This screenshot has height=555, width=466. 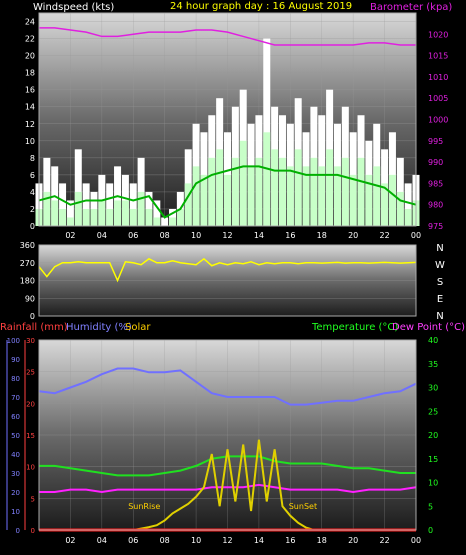 What do you see at coordinates (30, 73) in the screenshot?
I see `windspeed-tick-label: 18` at bounding box center [30, 73].